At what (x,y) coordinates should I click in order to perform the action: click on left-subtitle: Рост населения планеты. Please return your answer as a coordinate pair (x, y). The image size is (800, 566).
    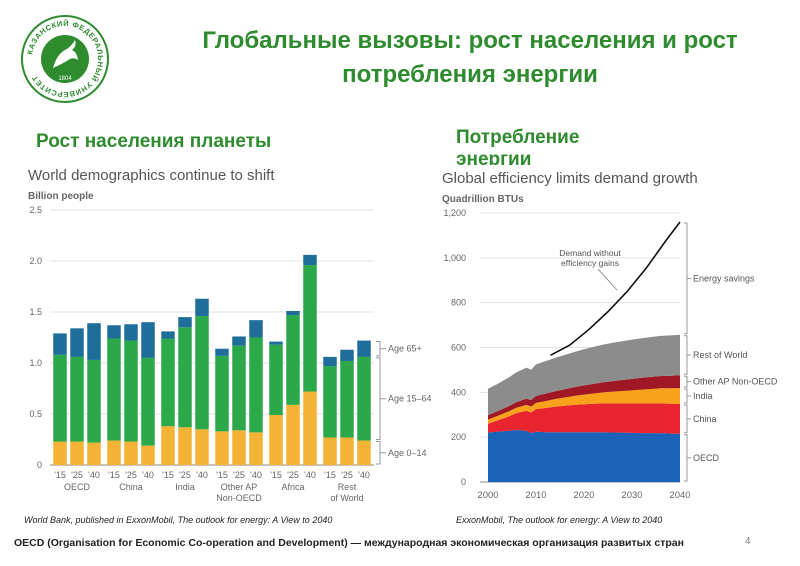
    Looking at the image, I should click on (154, 141).